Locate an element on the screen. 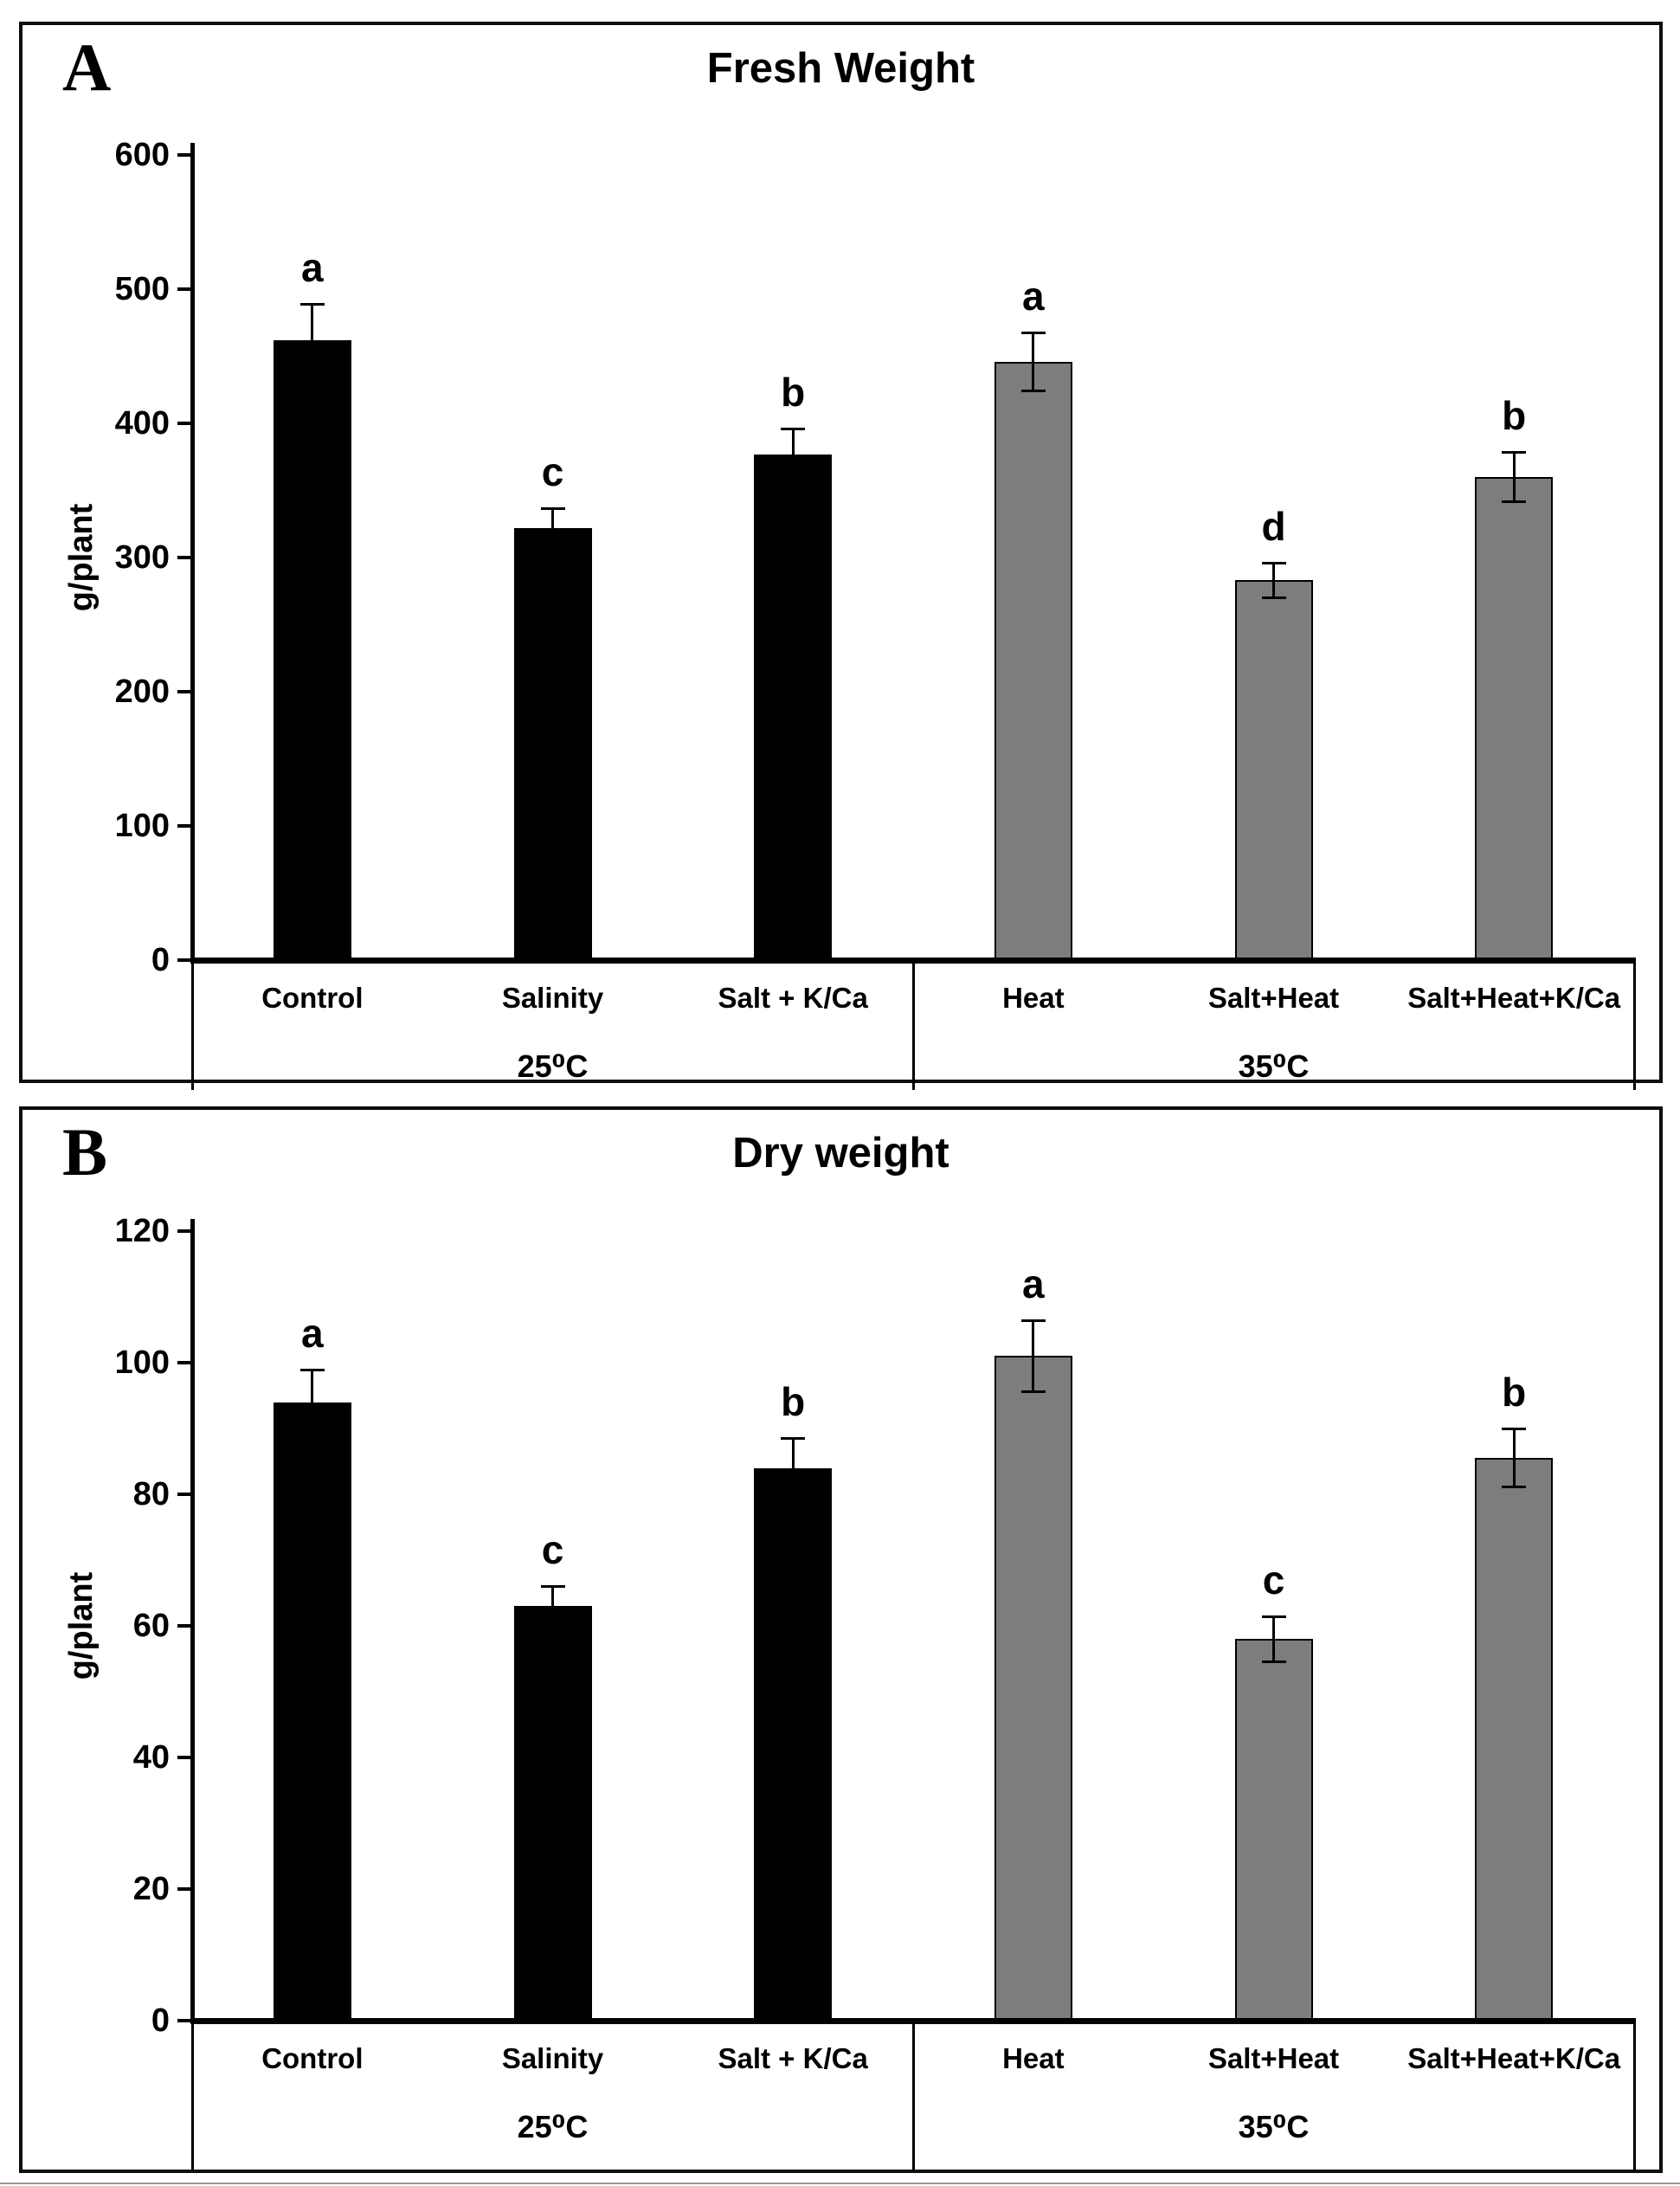 The width and height of the screenshot is (1680, 2186). bar-salt-heat is located at coordinates (1273, 1830).